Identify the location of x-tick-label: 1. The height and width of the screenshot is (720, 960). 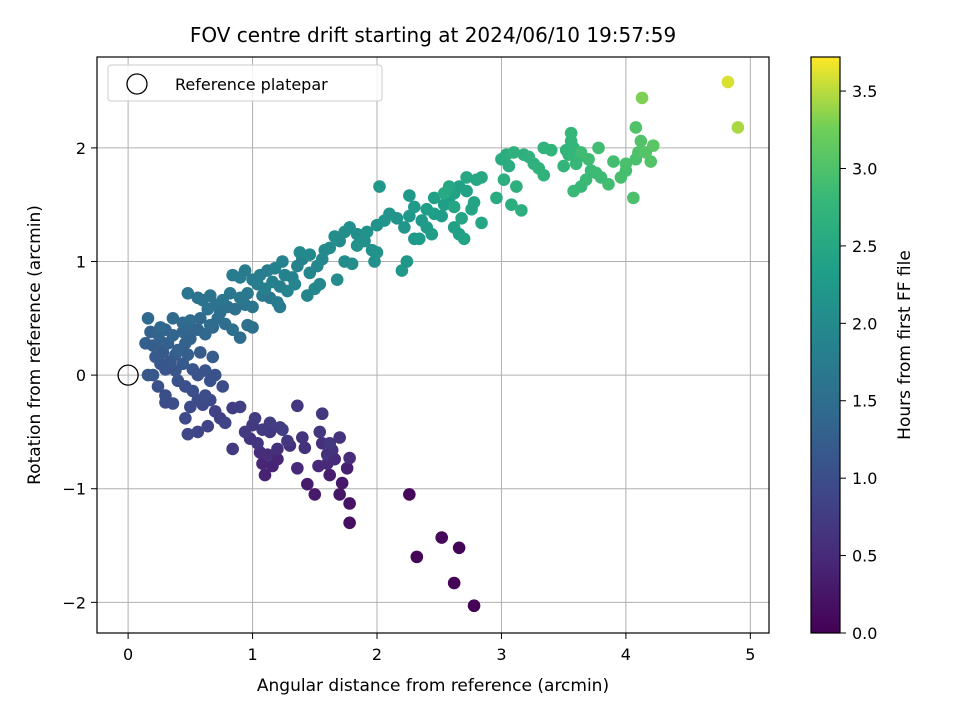
(252, 654).